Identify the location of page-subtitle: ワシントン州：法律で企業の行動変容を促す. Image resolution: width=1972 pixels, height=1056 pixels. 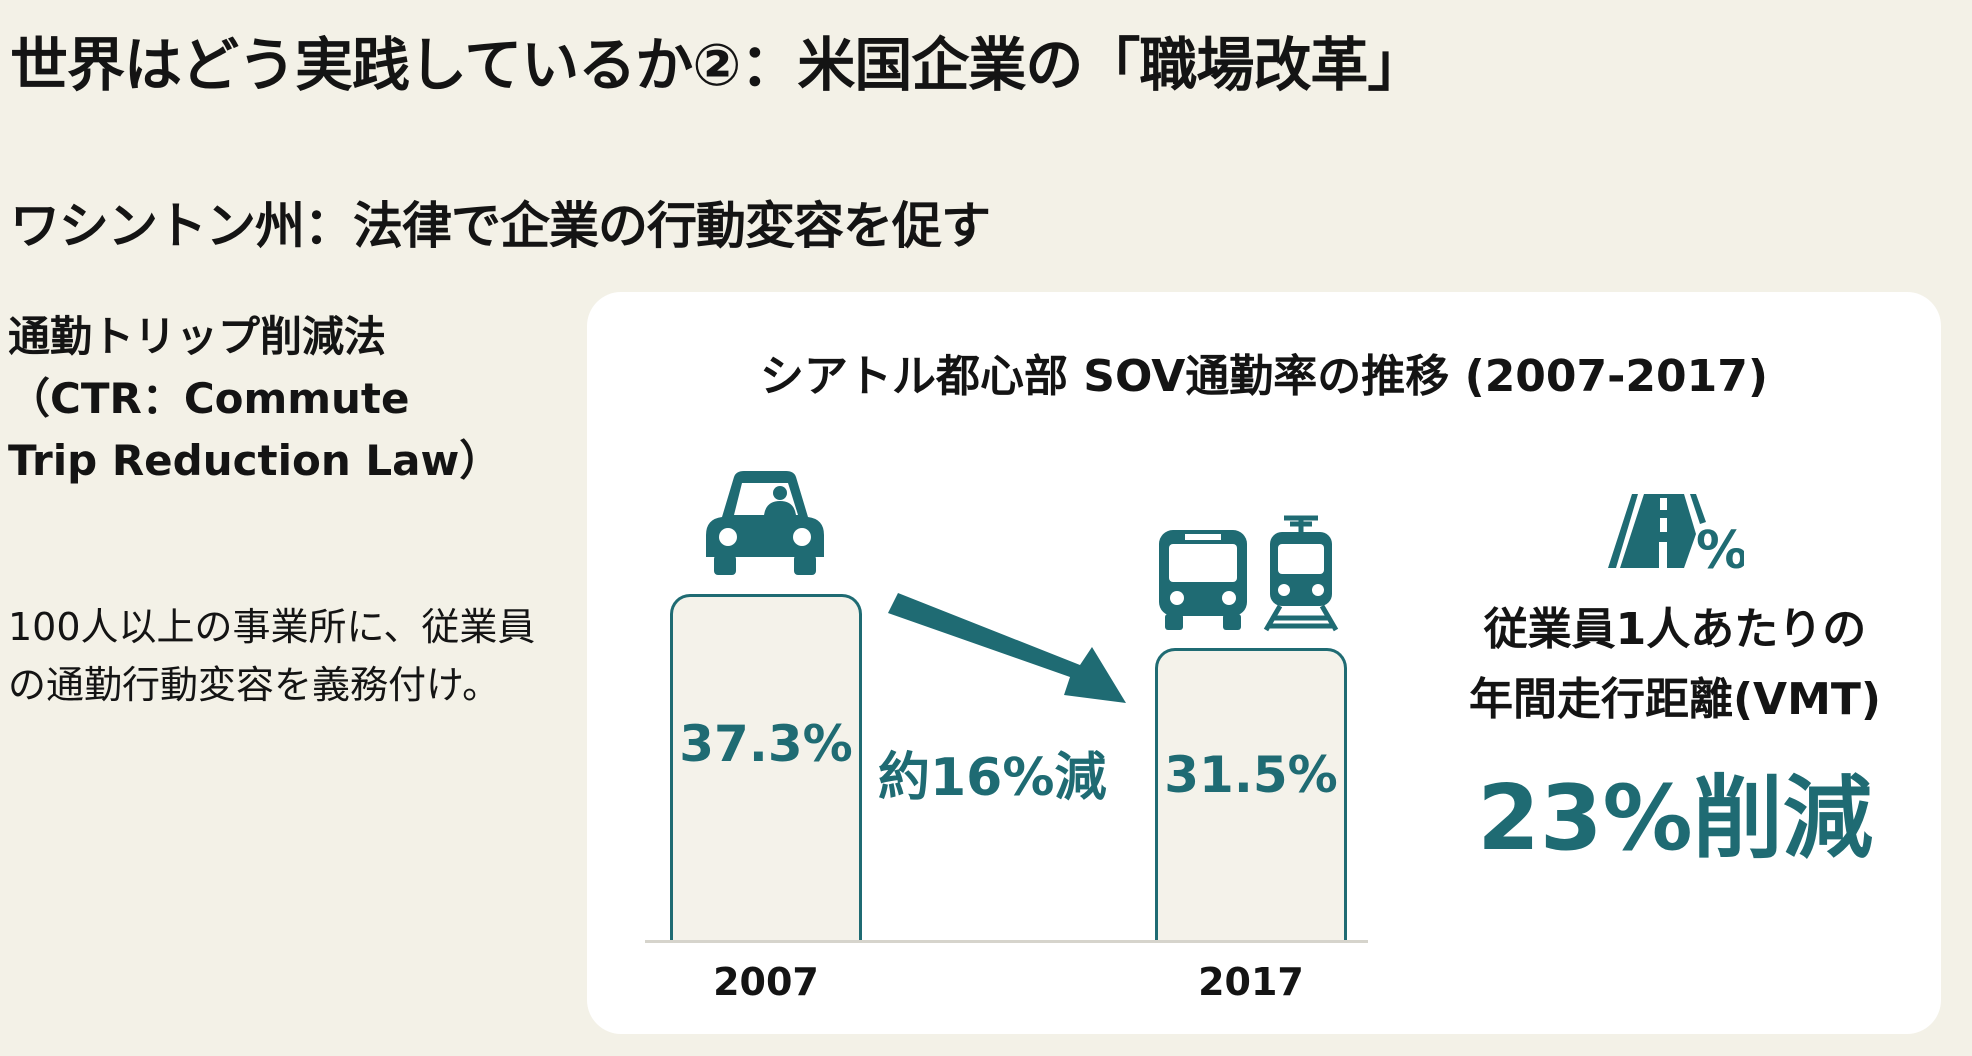
(500, 226).